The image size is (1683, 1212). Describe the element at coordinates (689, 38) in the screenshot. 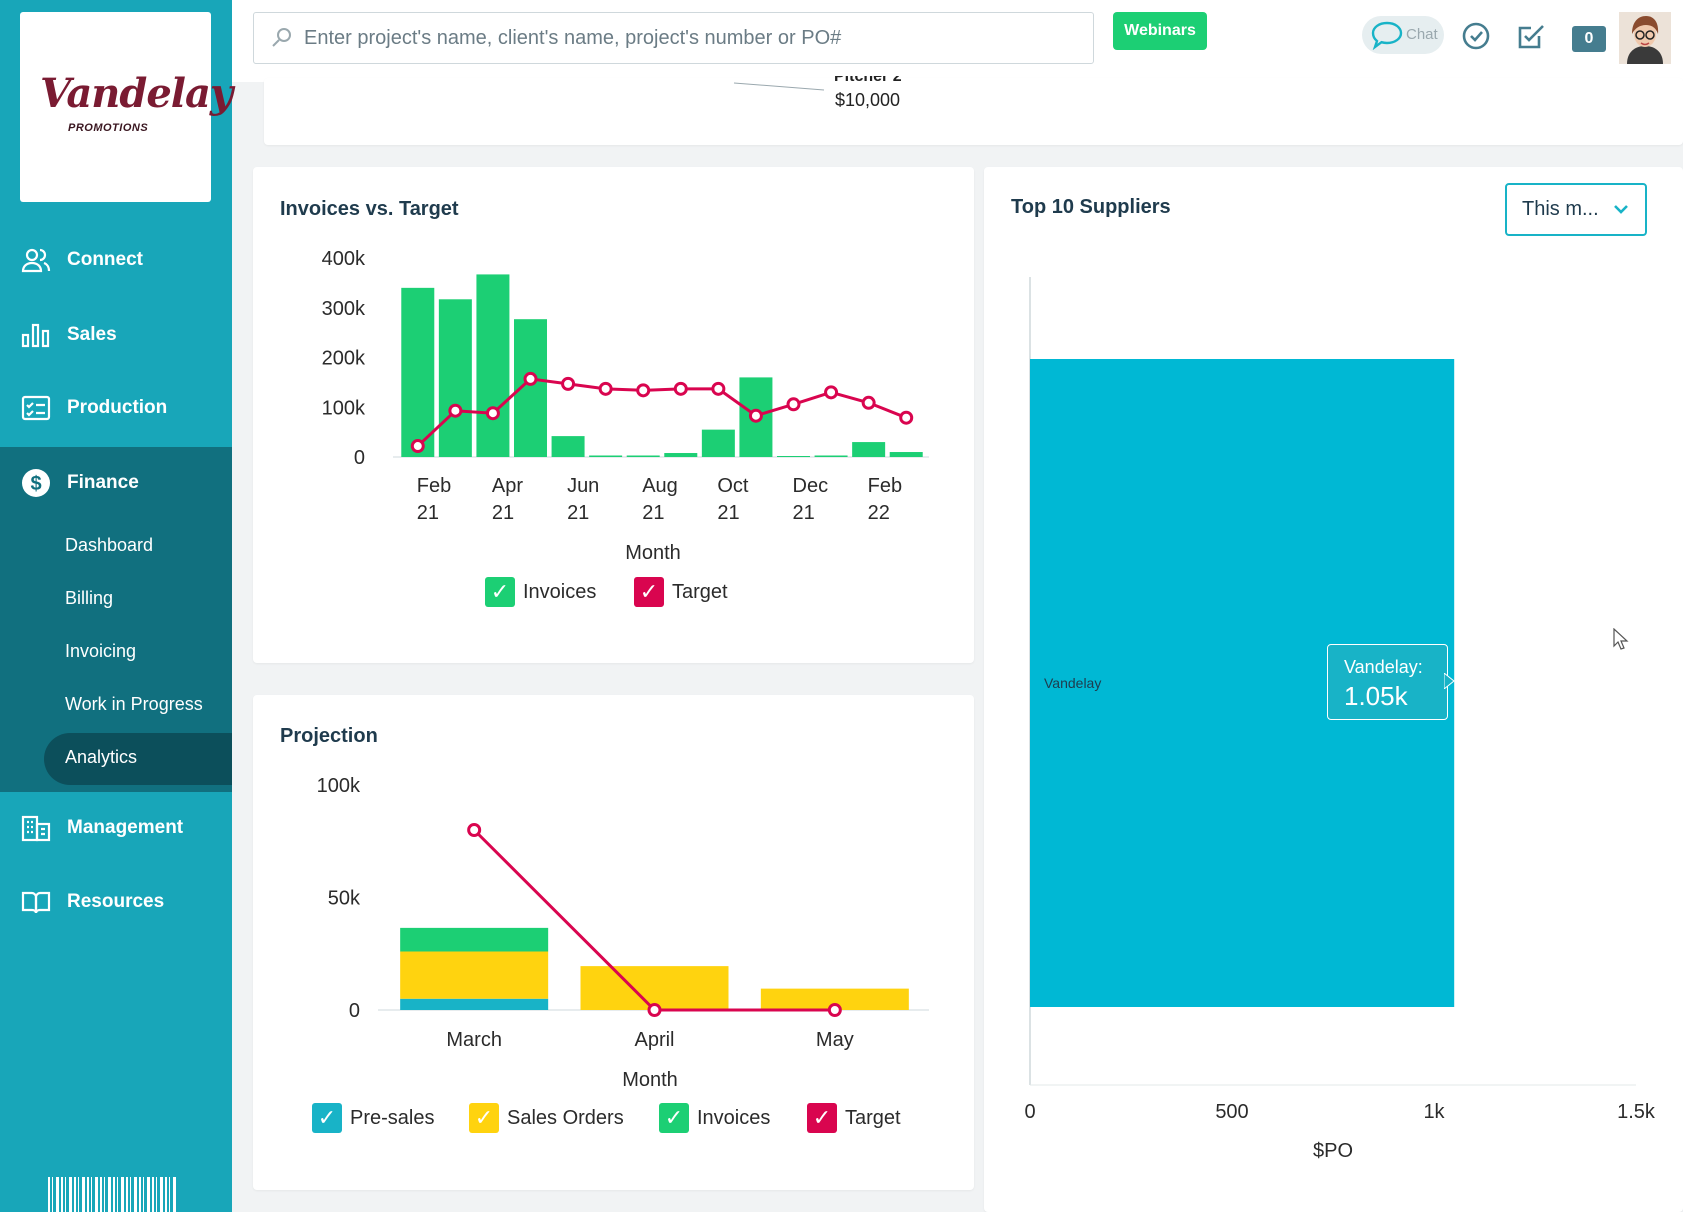

I see `search-input` at that location.